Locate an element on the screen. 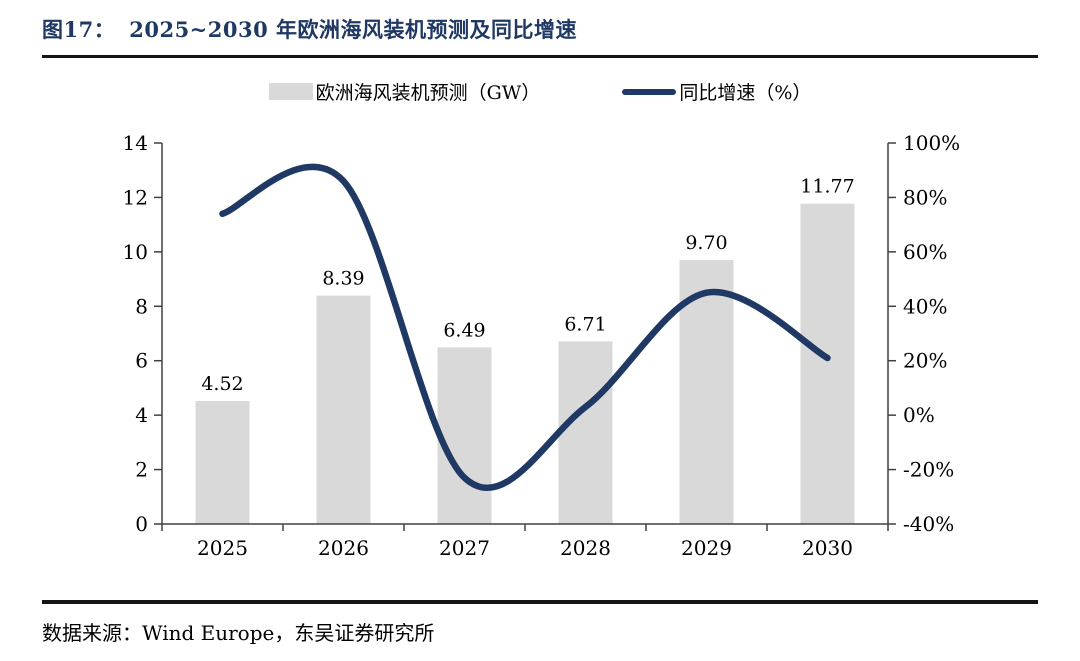 The width and height of the screenshot is (1080, 661). left-tick-label: 12 is located at coordinates (135, 197).